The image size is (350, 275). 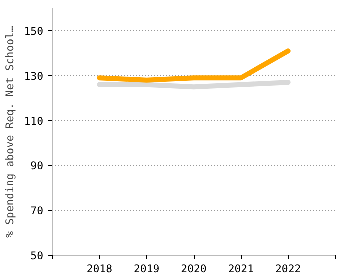 What do you see at coordinates (37, 211) in the screenshot?
I see `y-tick-label: 70` at bounding box center [37, 211].